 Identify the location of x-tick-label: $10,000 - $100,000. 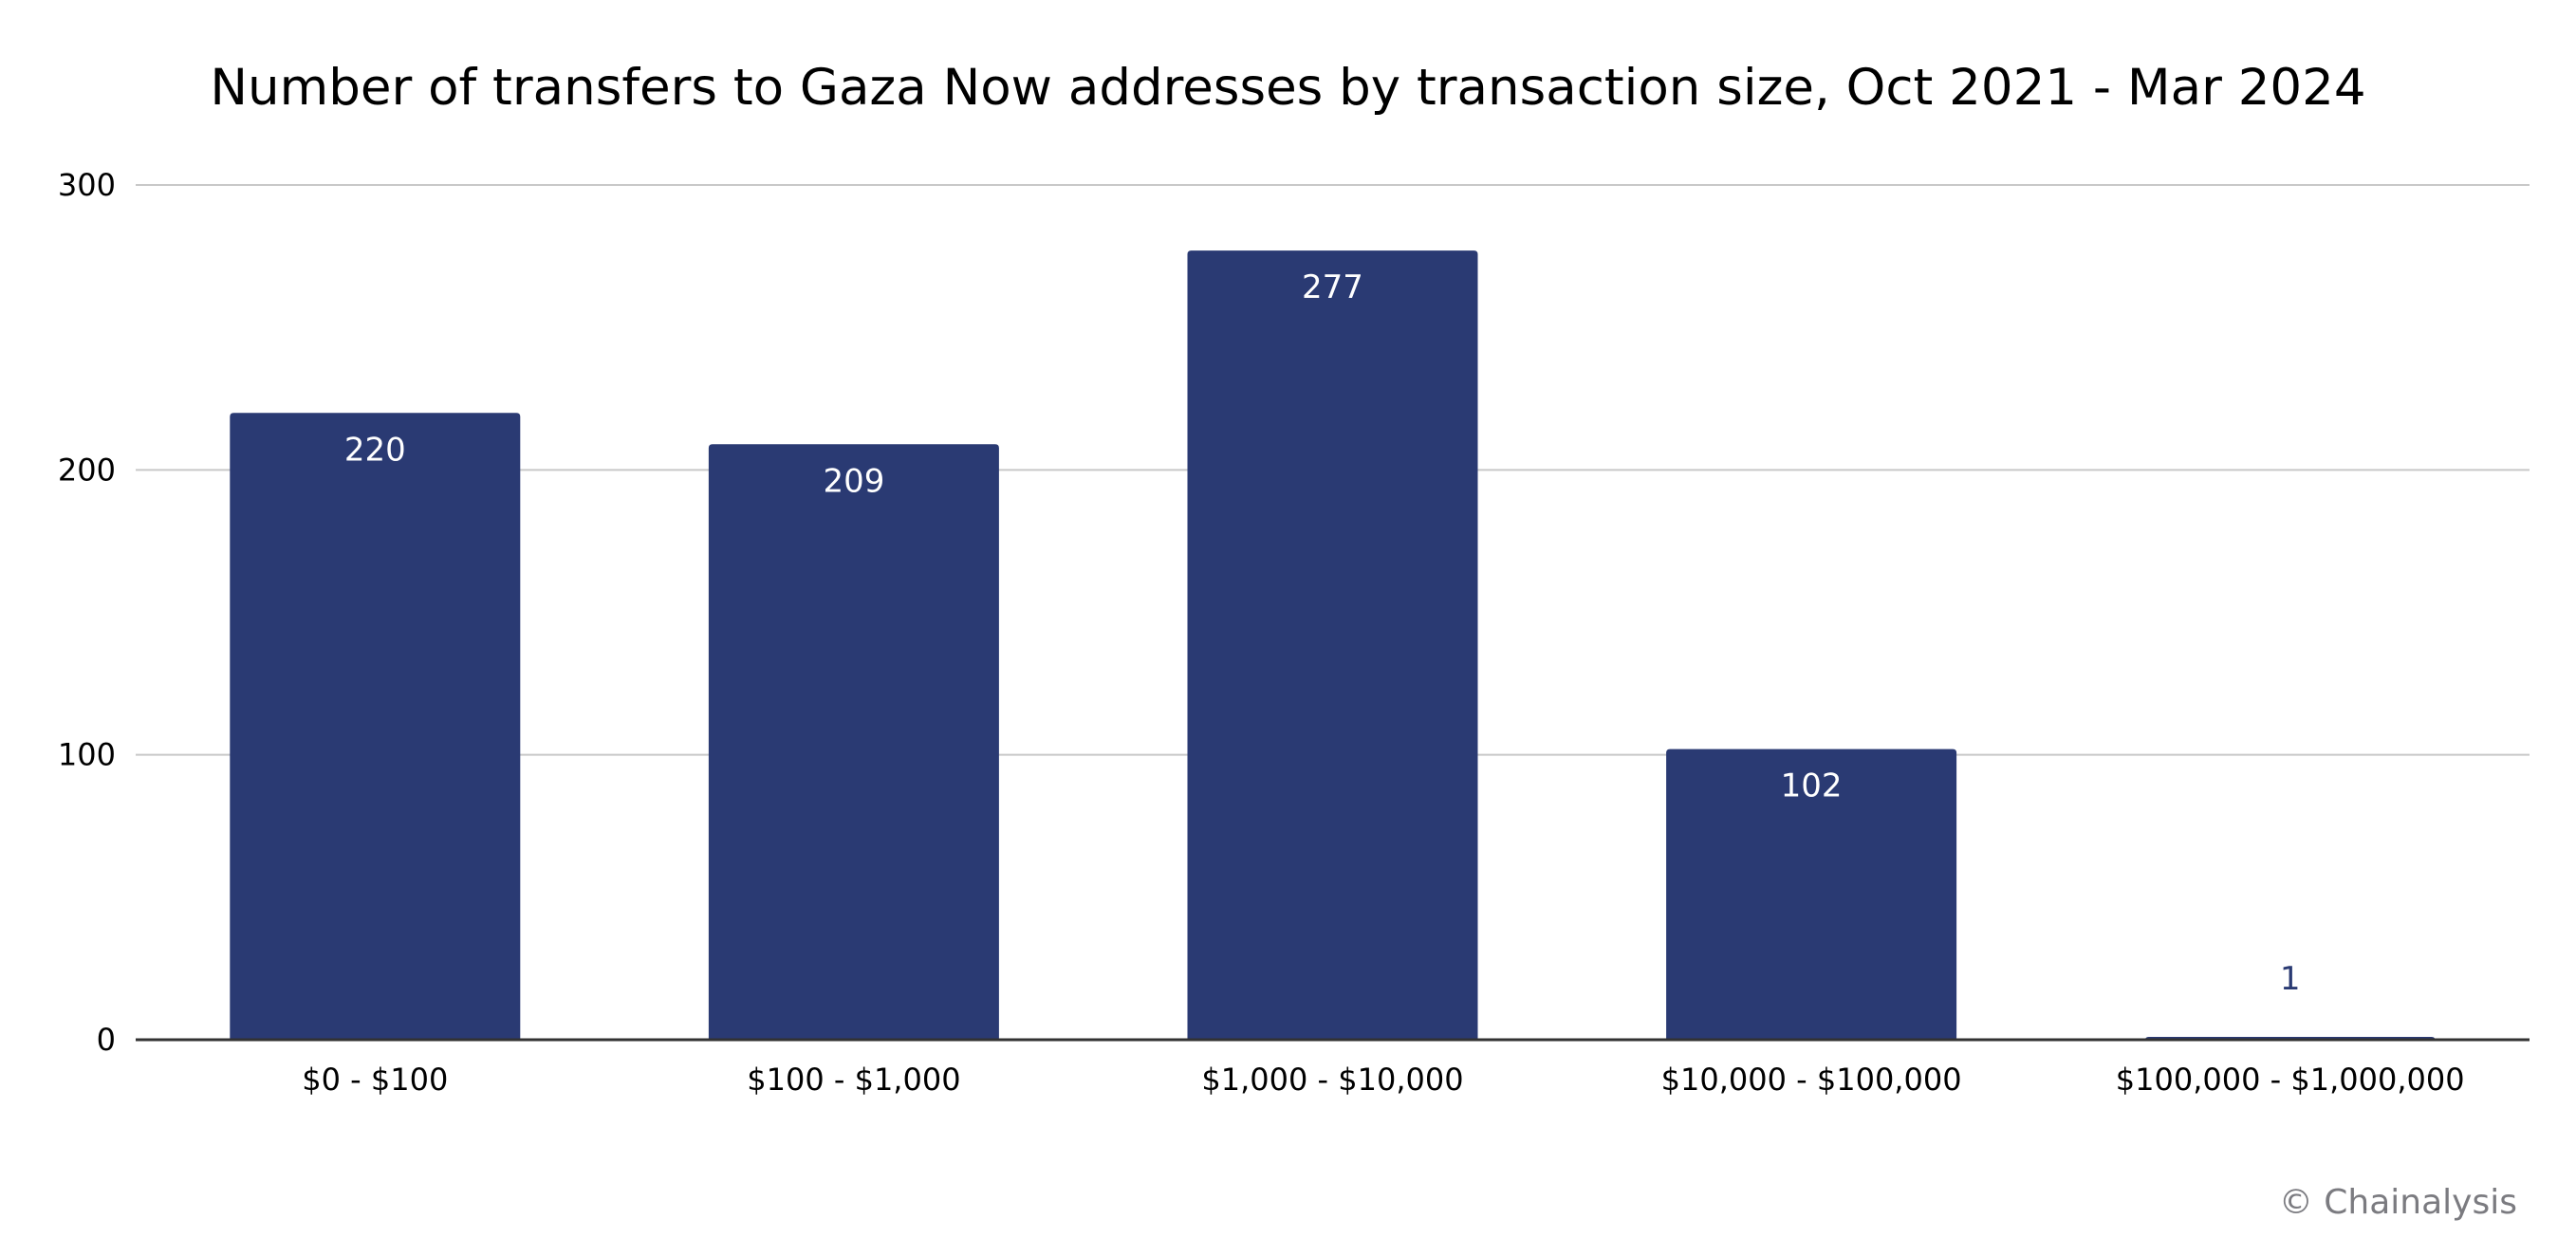
(1811, 1080).